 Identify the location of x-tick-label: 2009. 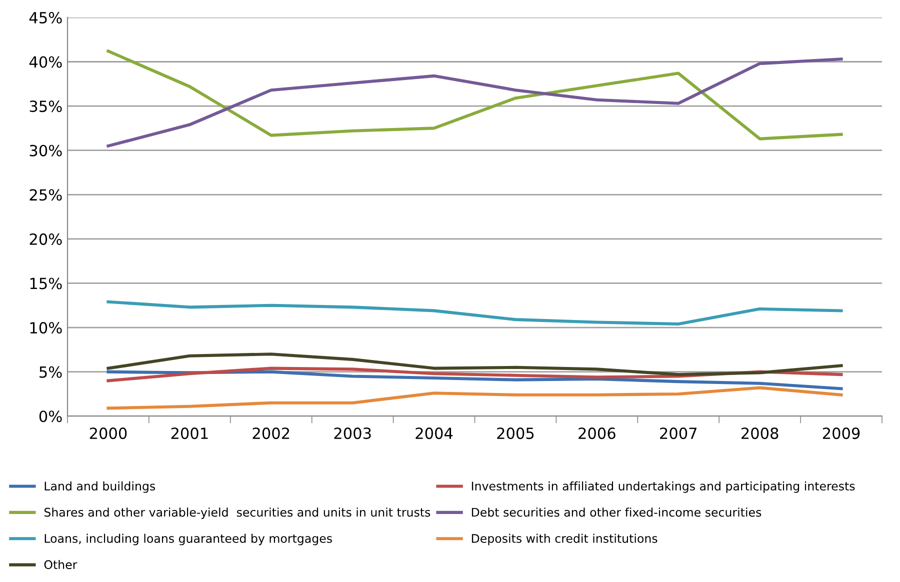
(841, 434).